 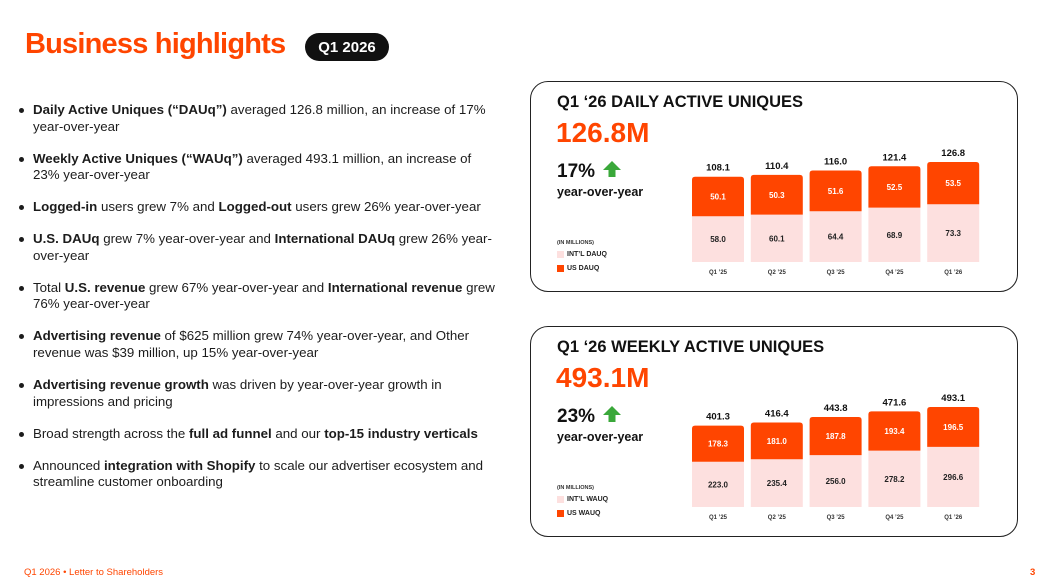 What do you see at coordinates (894, 518) in the screenshot?
I see `x-tick-label: Q4 ’25` at bounding box center [894, 518].